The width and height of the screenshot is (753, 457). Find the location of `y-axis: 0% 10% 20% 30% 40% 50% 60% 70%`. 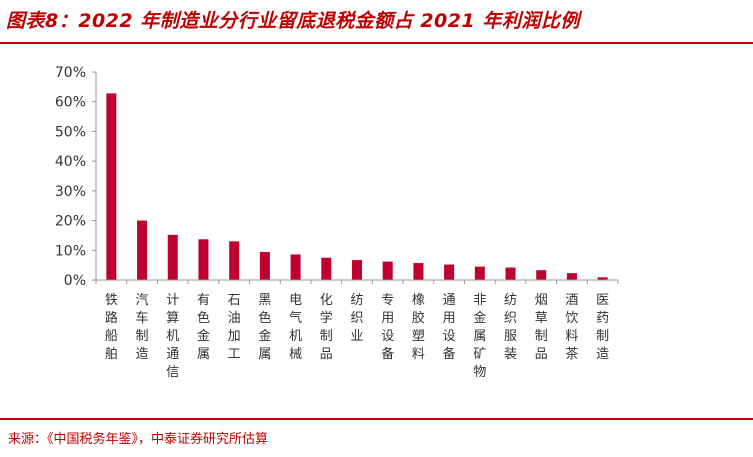

y-axis: 0% 10% 20% 30% 40% 50% 60% 70% is located at coordinates (76, 177).